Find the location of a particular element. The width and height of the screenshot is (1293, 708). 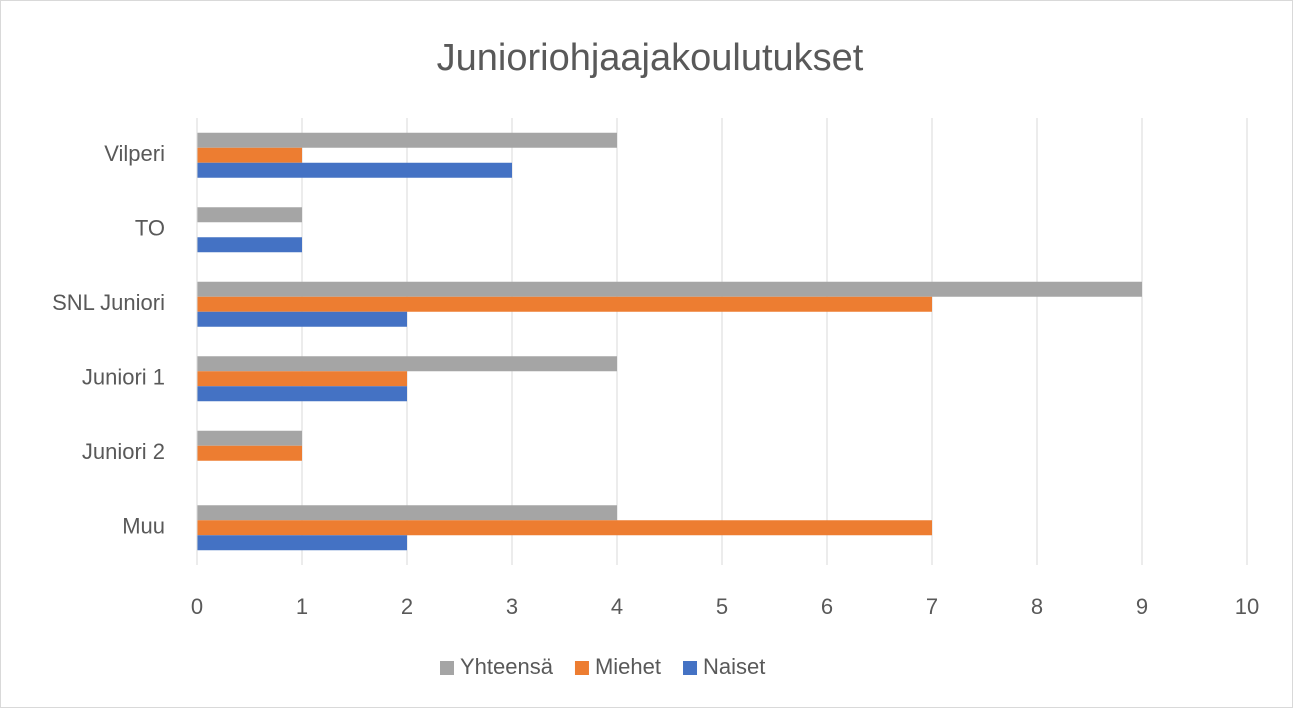

x-tick-label: 4 is located at coordinates (617, 606).